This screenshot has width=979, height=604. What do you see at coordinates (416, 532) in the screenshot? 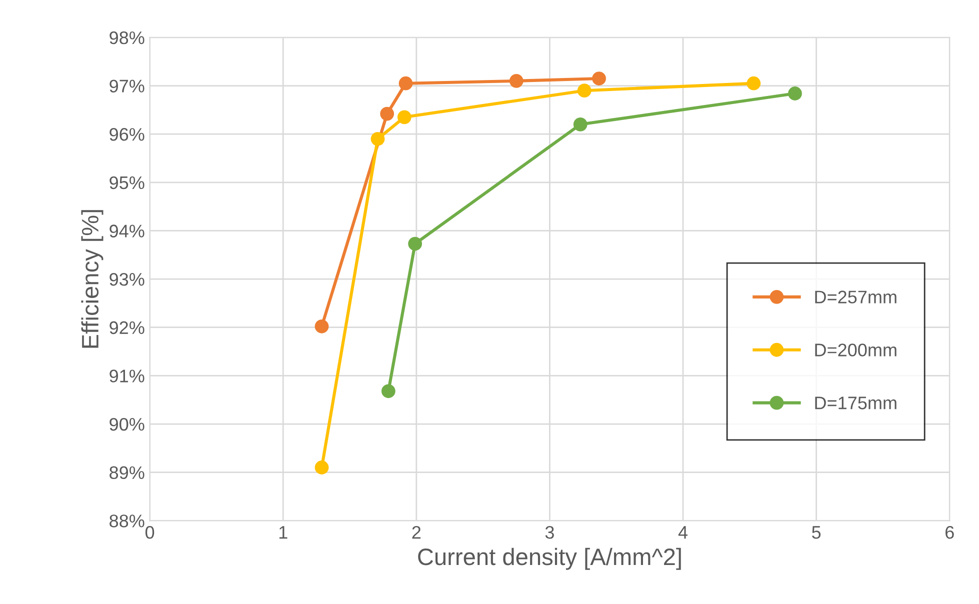
I see `x-tick-label: 2` at bounding box center [416, 532].